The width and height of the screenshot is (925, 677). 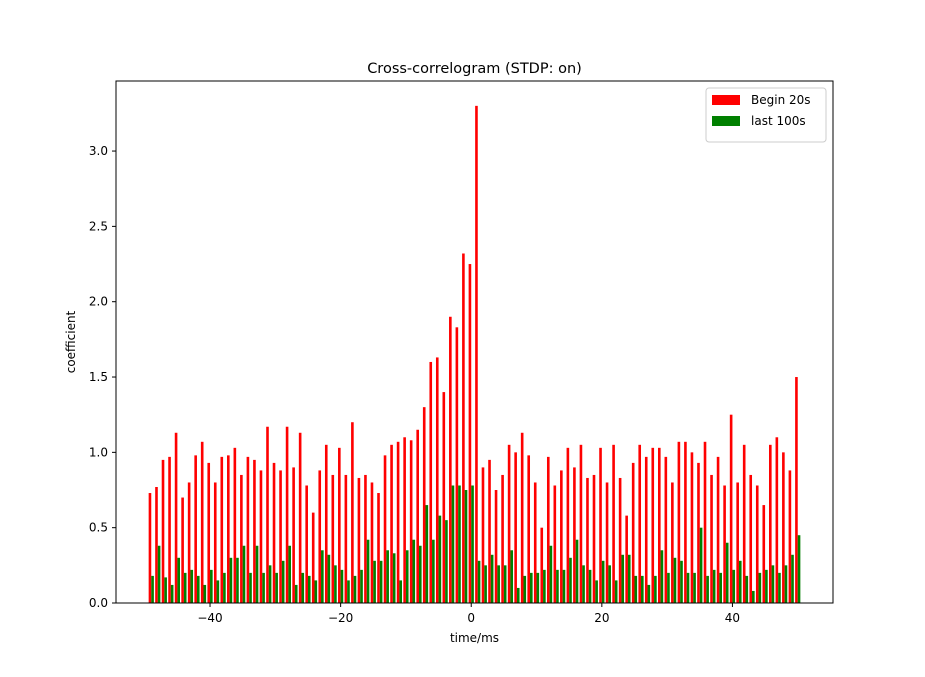 What do you see at coordinates (71, 341) in the screenshot?
I see `y-axis-label: coefficient` at bounding box center [71, 341].